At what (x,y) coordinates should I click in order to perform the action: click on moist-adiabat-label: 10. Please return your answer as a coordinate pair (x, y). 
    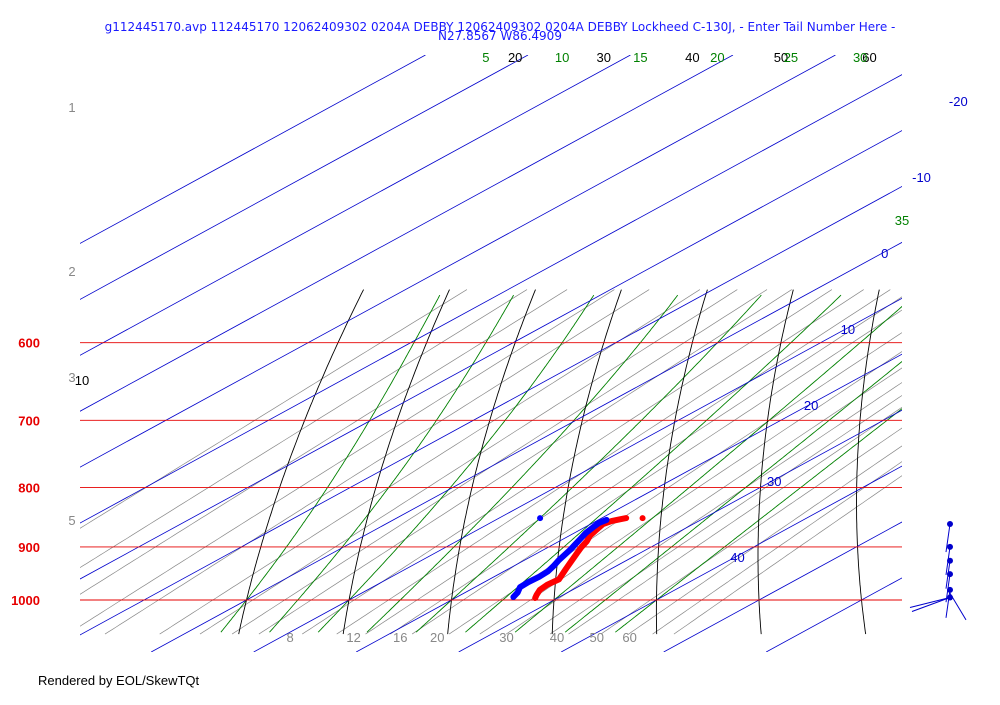
    Looking at the image, I should click on (562, 57).